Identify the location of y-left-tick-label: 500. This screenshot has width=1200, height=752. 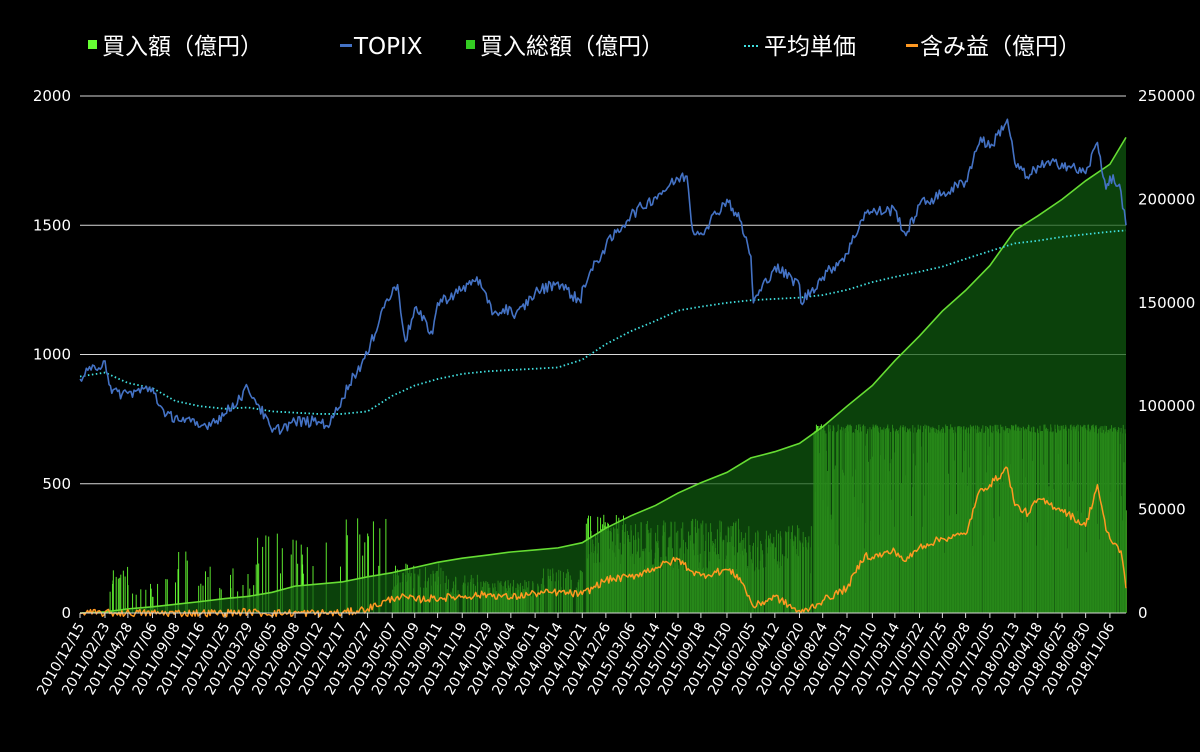
(56, 484).